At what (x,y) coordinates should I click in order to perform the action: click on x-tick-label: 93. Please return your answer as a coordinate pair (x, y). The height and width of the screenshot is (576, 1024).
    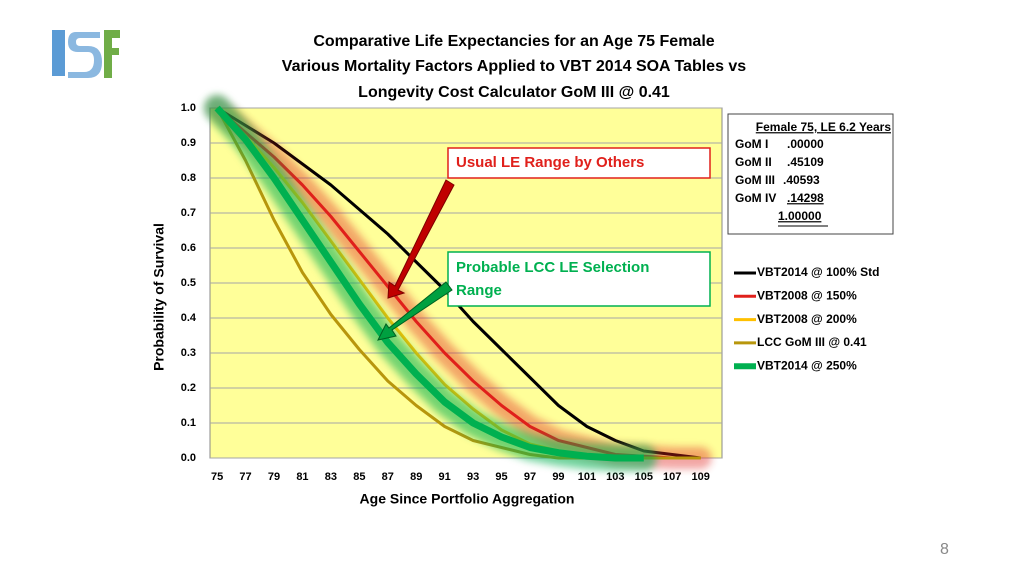
    Looking at the image, I should click on (473, 477).